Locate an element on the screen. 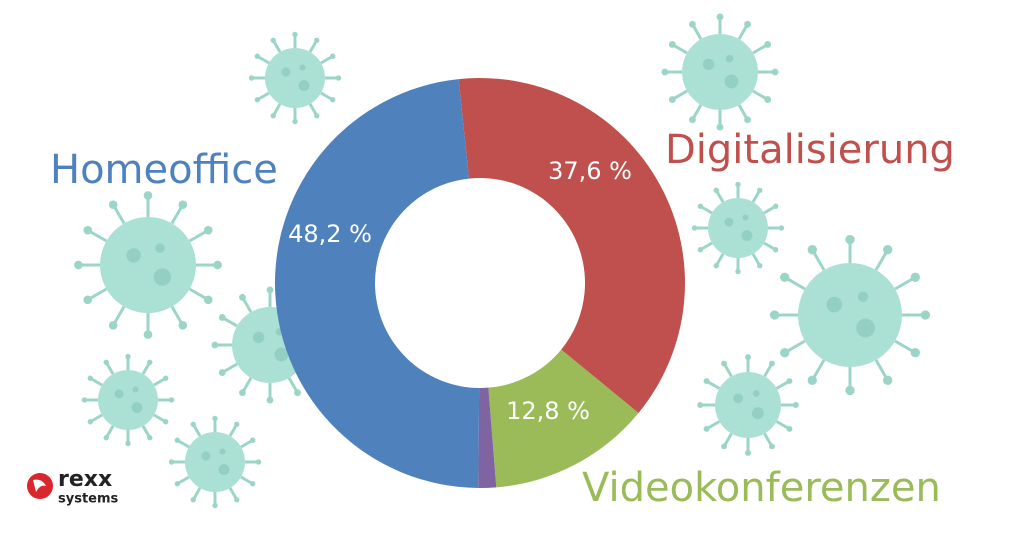  value-label: 37,6 % is located at coordinates (590, 171).